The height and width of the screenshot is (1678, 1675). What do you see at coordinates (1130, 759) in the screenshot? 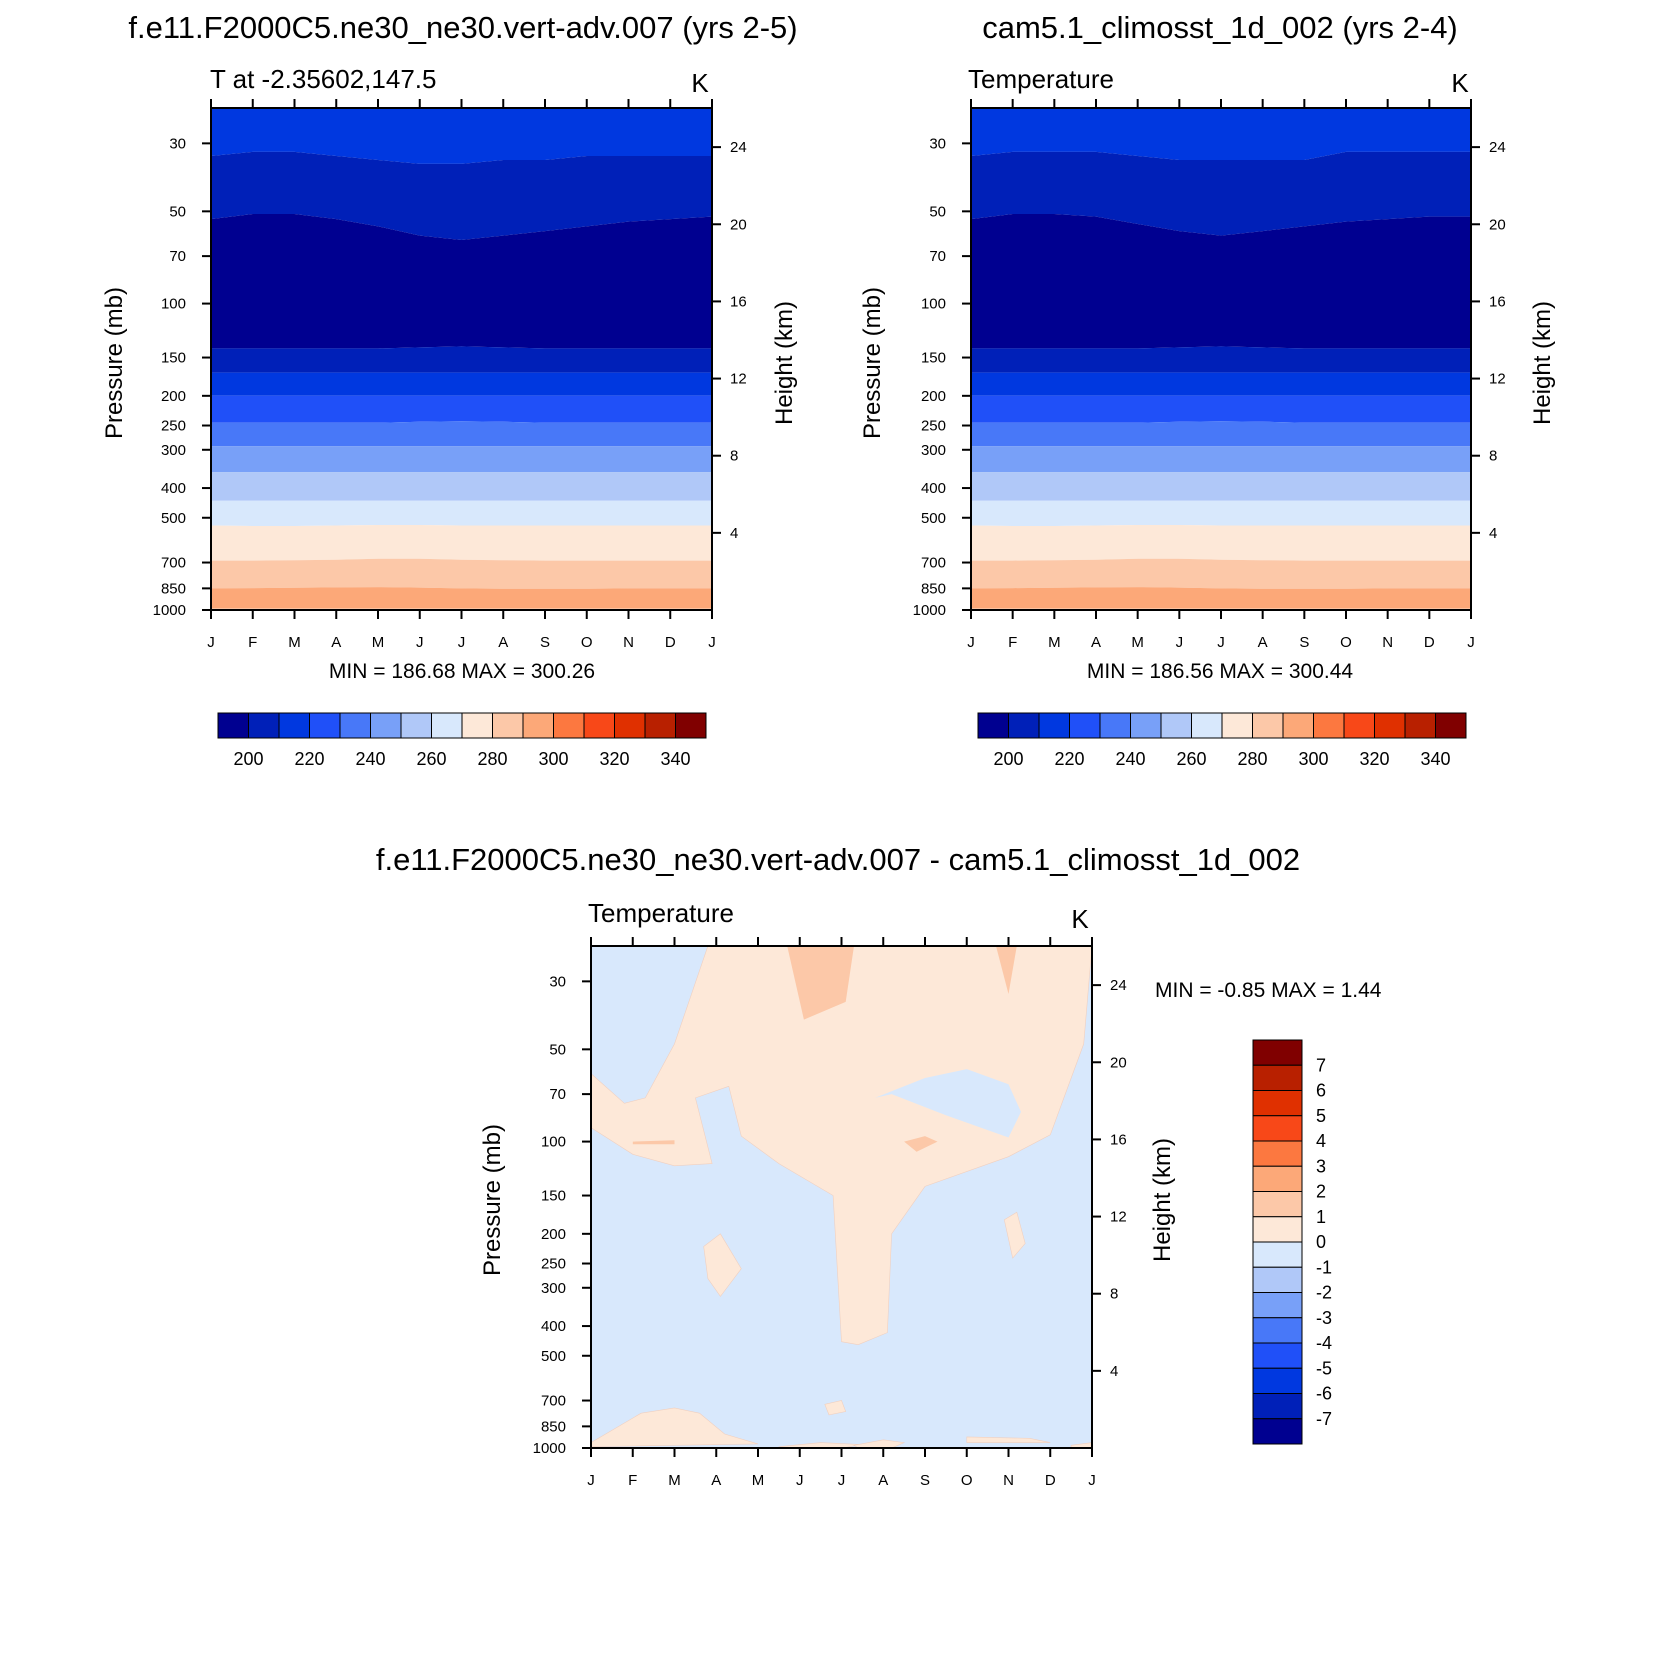
I see `colorbar-label: 240` at bounding box center [1130, 759].